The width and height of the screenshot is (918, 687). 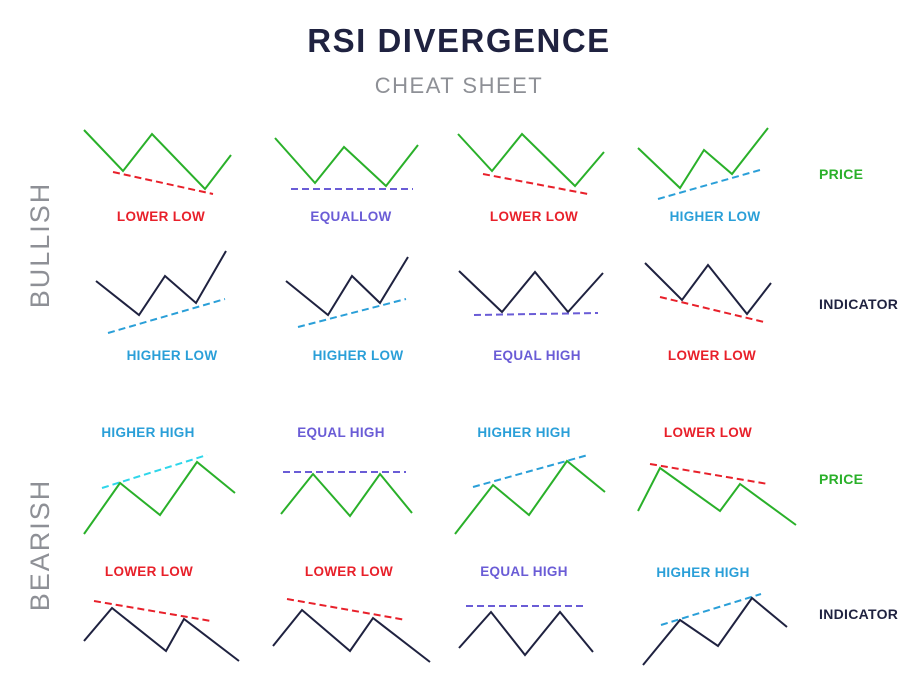 I want to click on bullish-price-pattern-1: LOWER LOW, so click(x=157, y=176).